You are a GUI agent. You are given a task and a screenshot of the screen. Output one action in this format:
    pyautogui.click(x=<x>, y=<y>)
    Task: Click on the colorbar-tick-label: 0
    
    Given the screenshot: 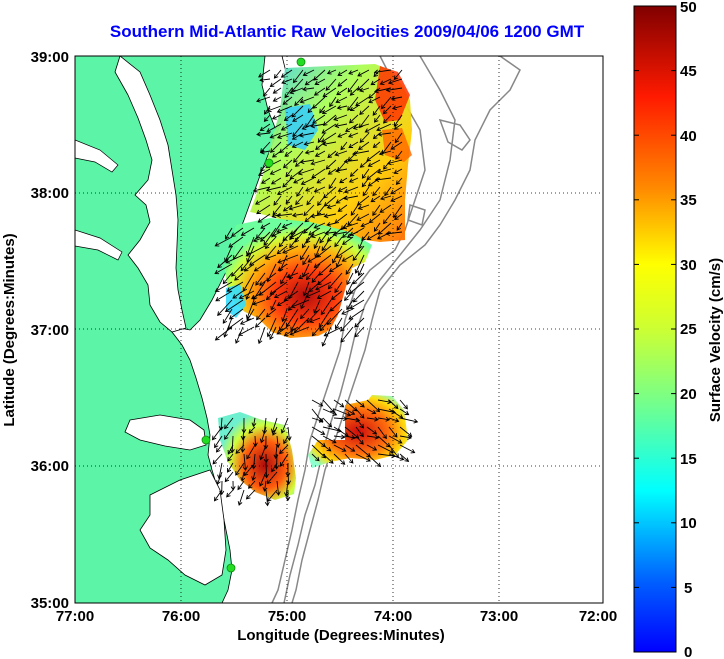 What is the action you would take?
    pyautogui.click(x=688, y=651)
    